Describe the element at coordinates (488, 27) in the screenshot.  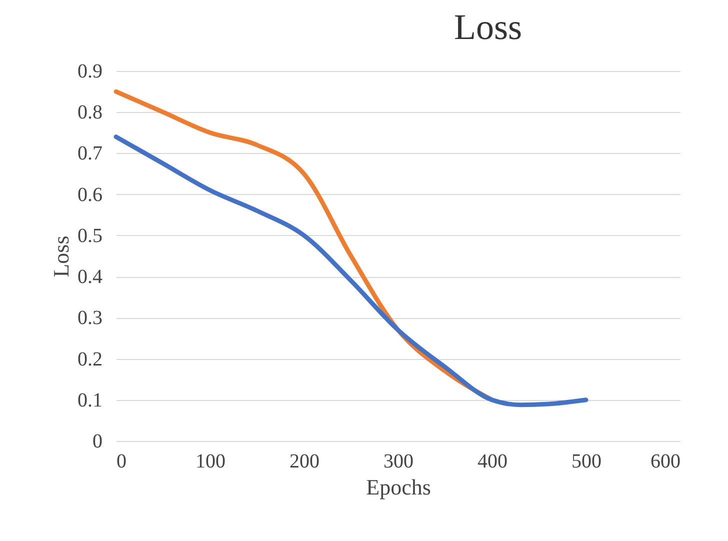
I see `chart-title: Loss` at that location.